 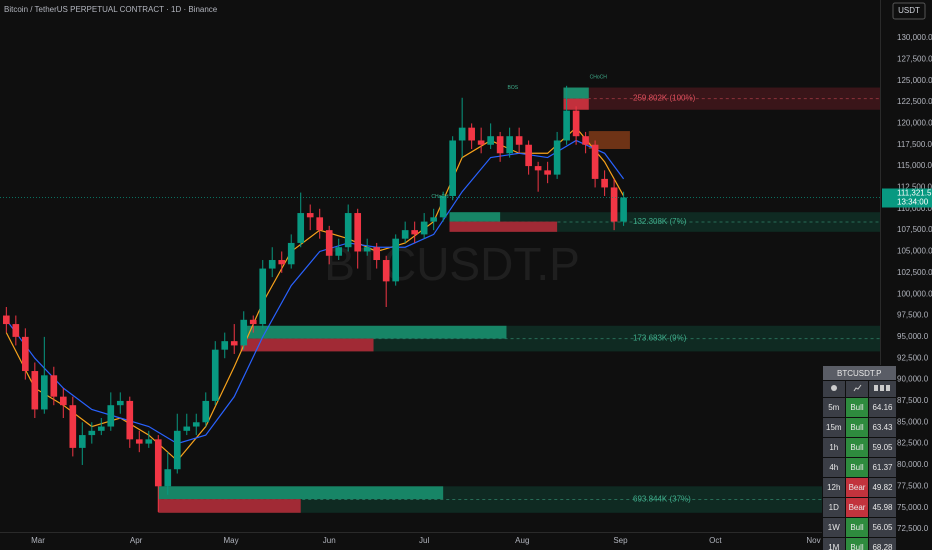 What do you see at coordinates (914, 37) in the screenshot?
I see `y-tick-label: 130,000.0` at bounding box center [914, 37].